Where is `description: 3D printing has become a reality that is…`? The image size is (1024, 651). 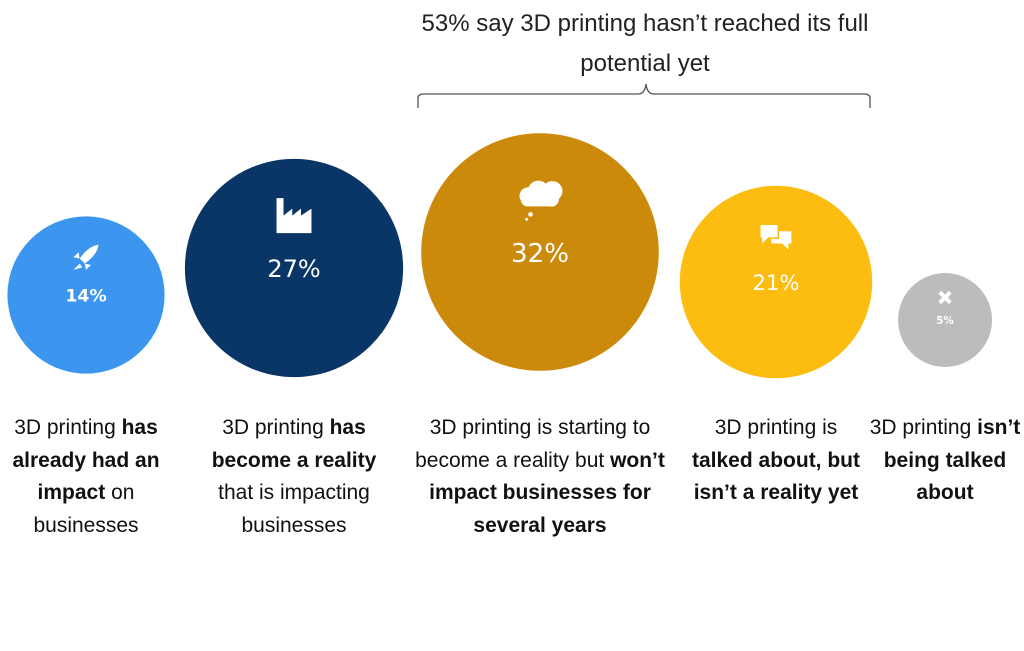
description: 3D printing has become a reality that is… is located at coordinates (294, 477).